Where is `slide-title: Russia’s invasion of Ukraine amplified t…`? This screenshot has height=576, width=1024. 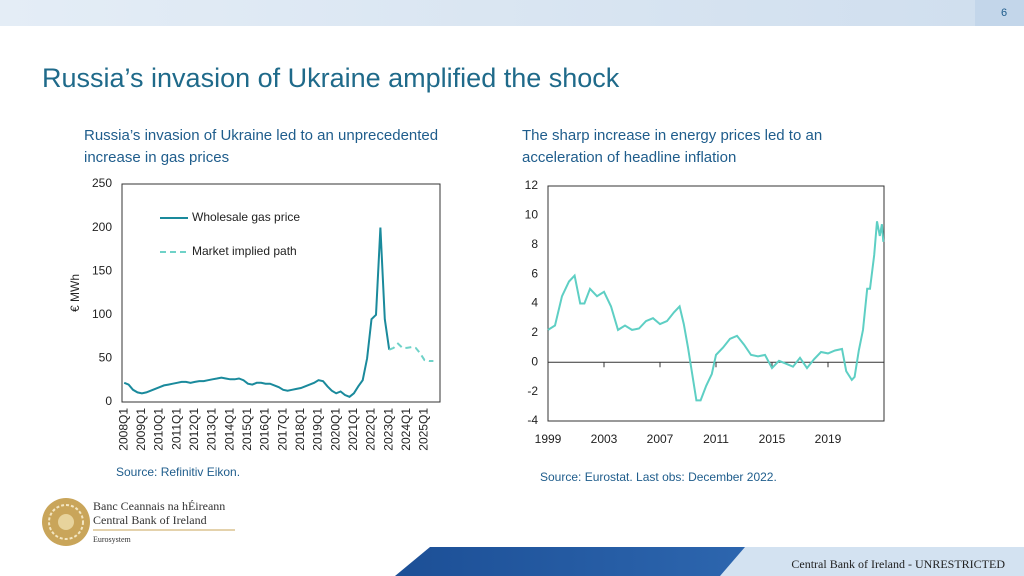
slide-title: Russia’s invasion of Ukraine amplified t… is located at coordinates (331, 78).